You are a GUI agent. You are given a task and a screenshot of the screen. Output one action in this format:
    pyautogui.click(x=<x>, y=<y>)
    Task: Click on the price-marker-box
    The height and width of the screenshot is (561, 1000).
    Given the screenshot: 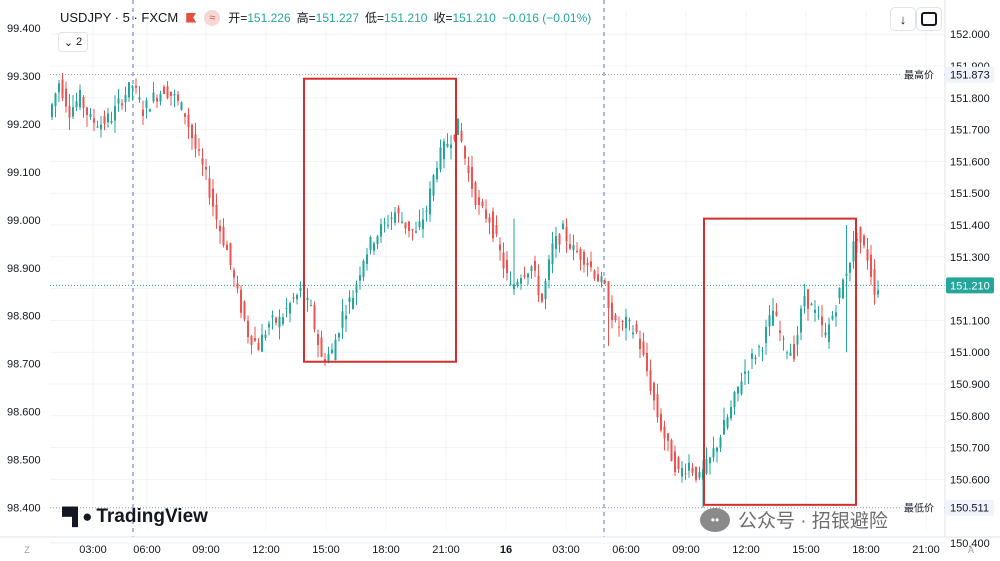 What is the action you would take?
    pyautogui.click(x=970, y=74)
    